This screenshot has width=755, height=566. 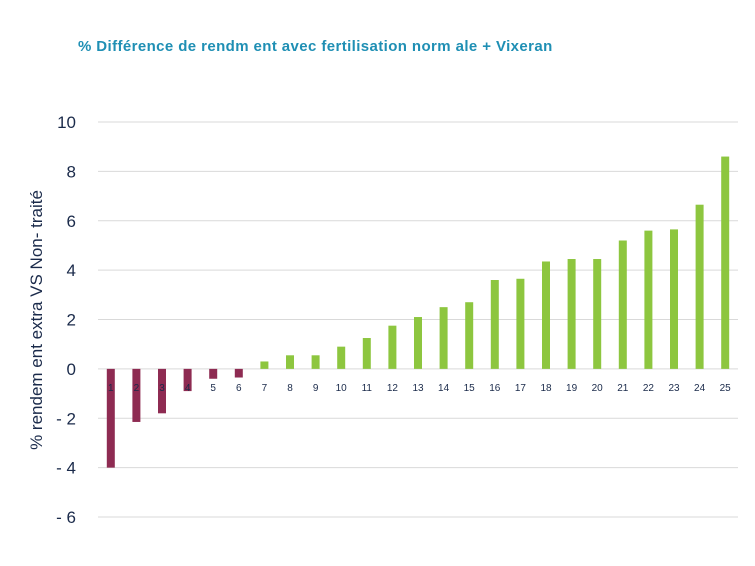 What do you see at coordinates (495, 388) in the screenshot?
I see `x-tick-label: 16` at bounding box center [495, 388].